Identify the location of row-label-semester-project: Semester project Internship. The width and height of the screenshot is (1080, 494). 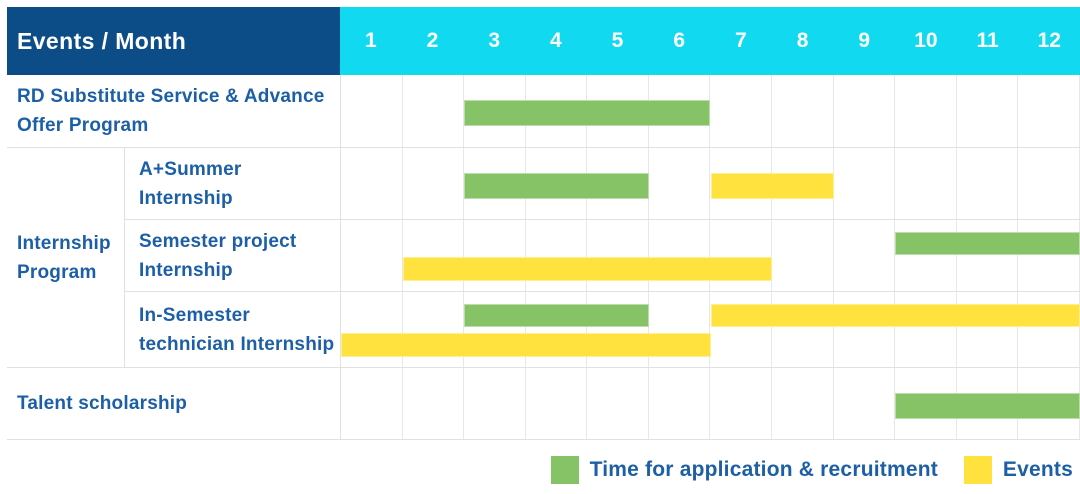
(232, 256).